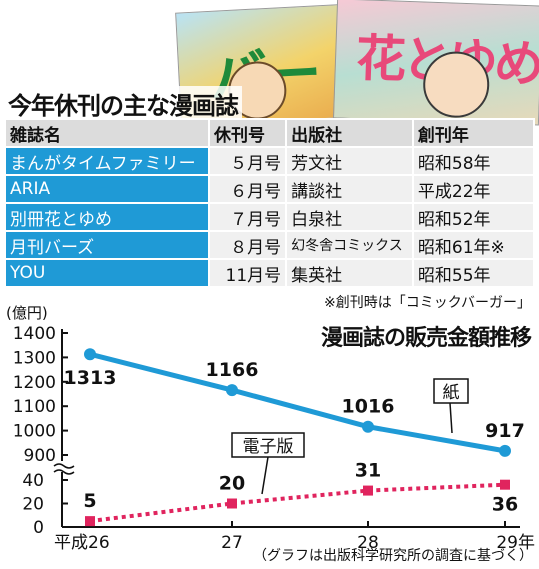 The width and height of the screenshot is (539, 569). I want to click on table-row: 月刊バーズ ８月号 幻冬舎コミックス 昭和61年※, so click(270, 245).